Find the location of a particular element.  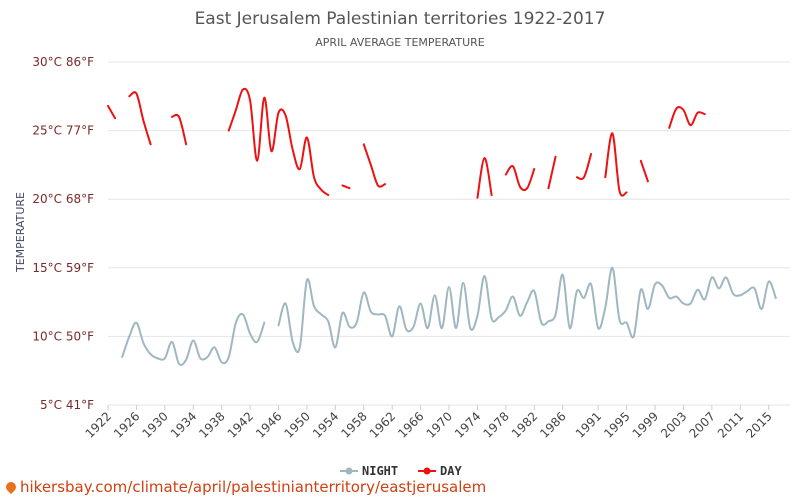

legend-swatch-marker-night is located at coordinates (349, 471).